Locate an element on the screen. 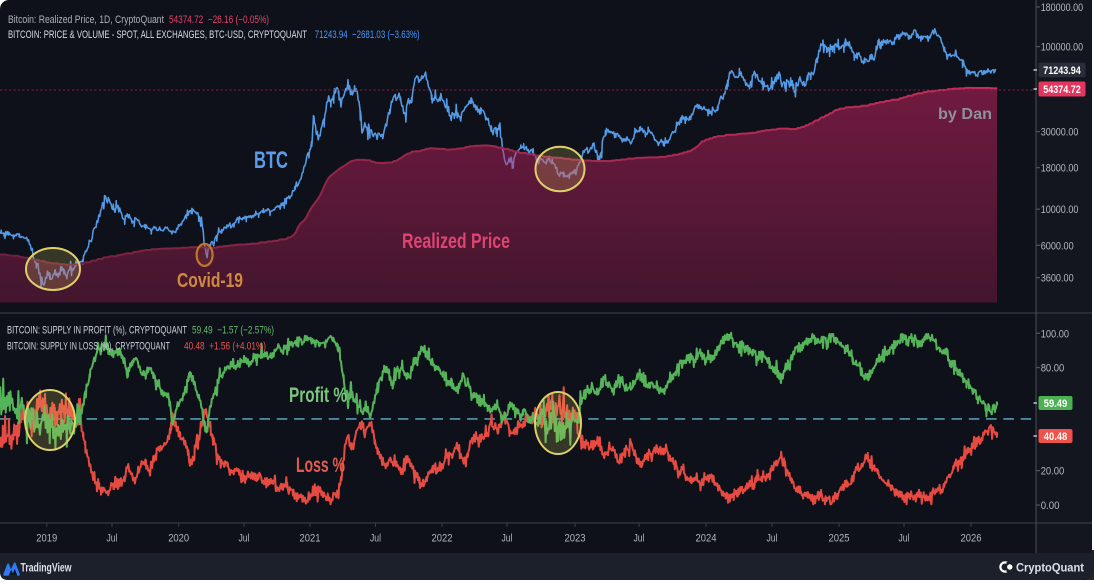 The image size is (1094, 585). svg-text: 2020 is located at coordinates (178, 539).